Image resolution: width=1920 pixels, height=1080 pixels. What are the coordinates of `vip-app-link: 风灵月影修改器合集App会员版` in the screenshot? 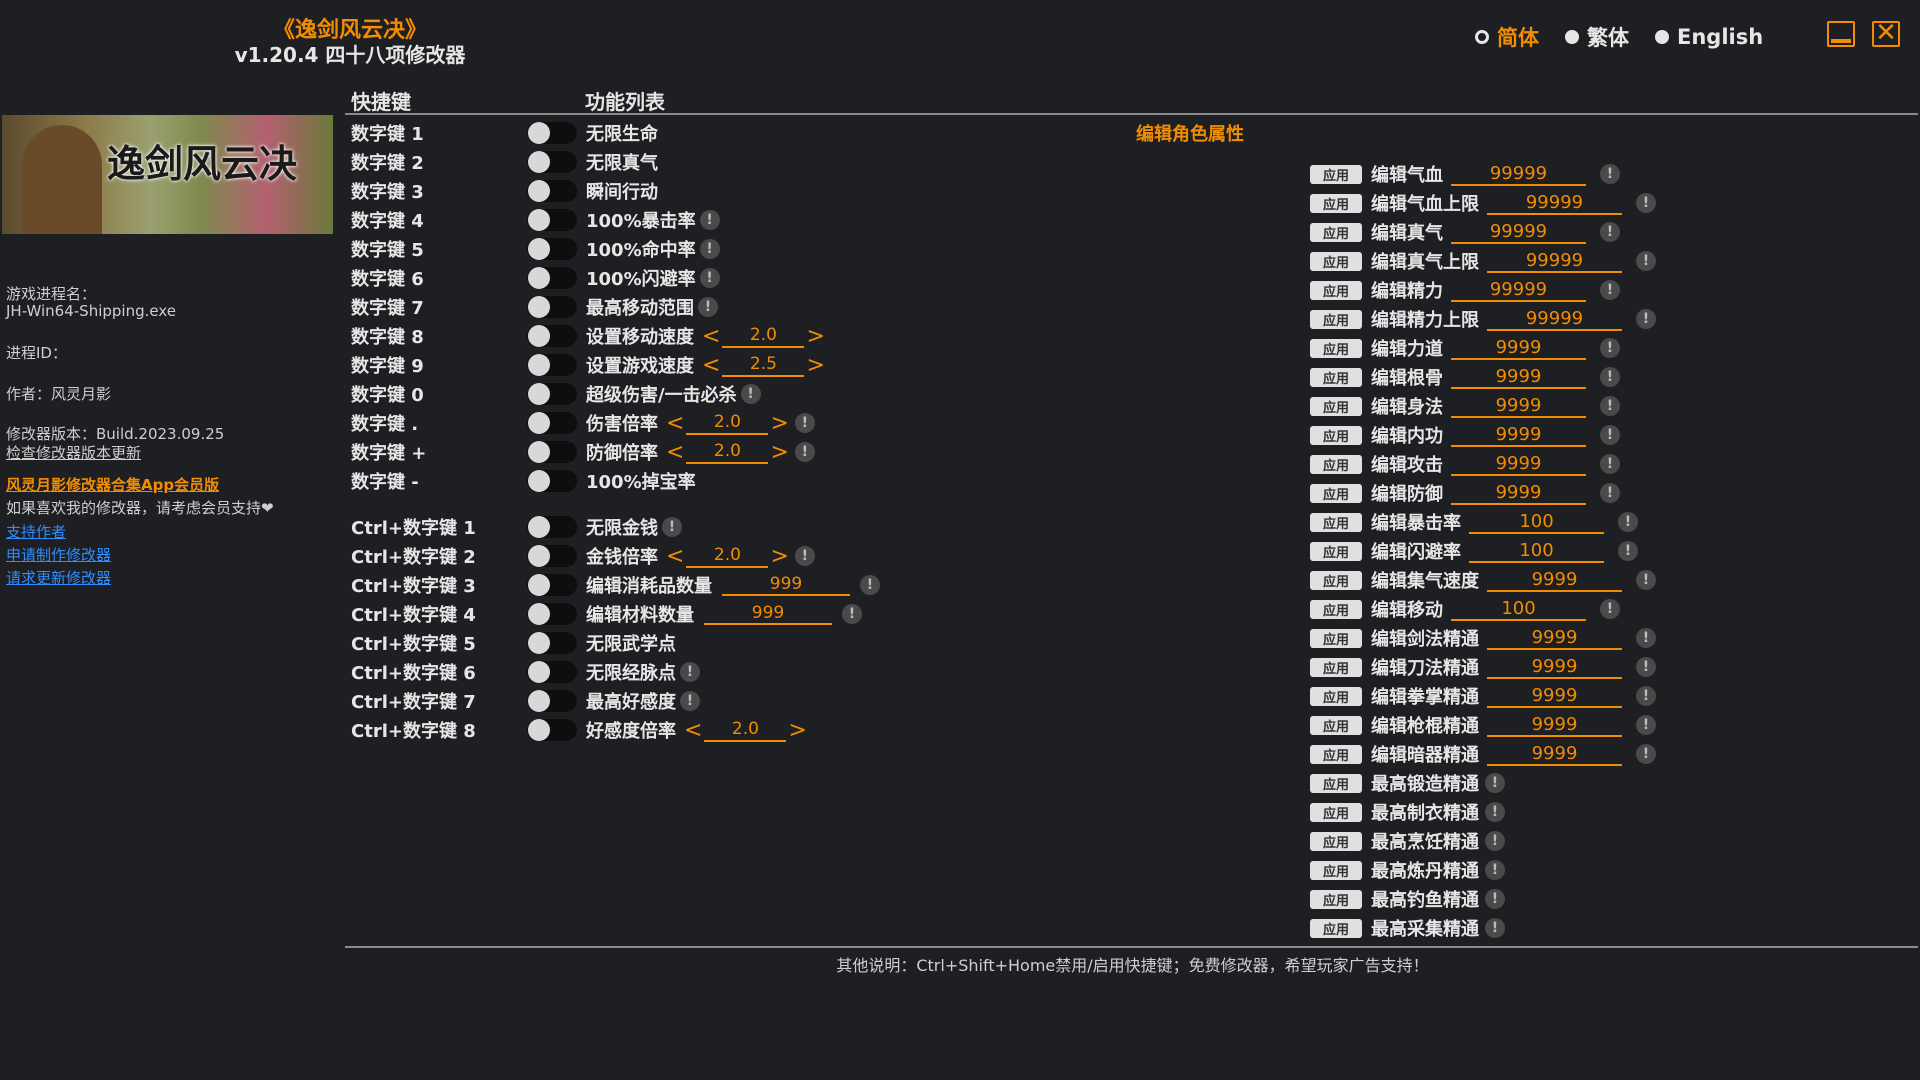 It's located at (113, 485).